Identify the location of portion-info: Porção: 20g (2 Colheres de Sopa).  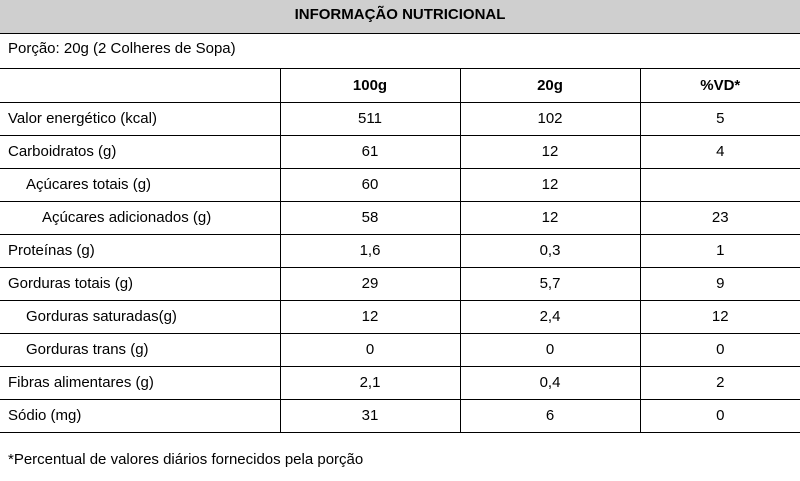
(400, 51).